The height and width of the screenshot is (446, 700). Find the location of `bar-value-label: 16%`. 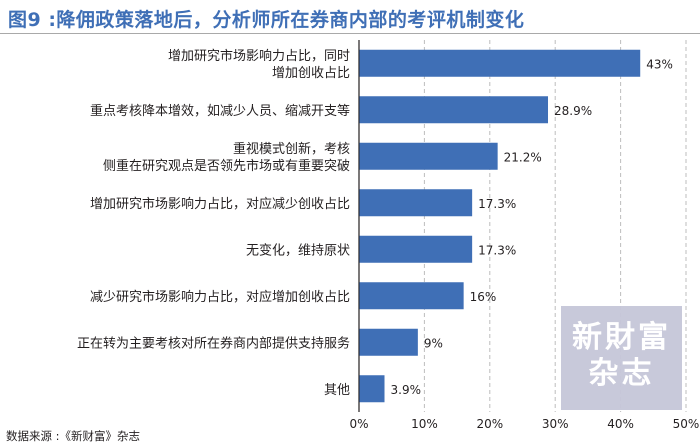

bar-value-label: 16% is located at coordinates (483, 297).